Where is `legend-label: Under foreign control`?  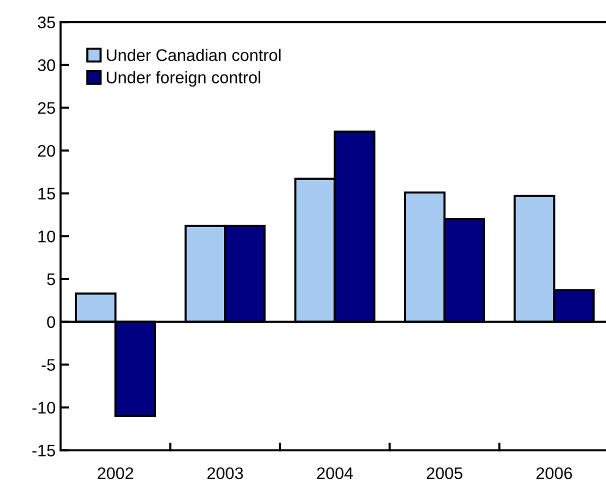
legend-label: Under foreign control is located at coordinates (183, 79).